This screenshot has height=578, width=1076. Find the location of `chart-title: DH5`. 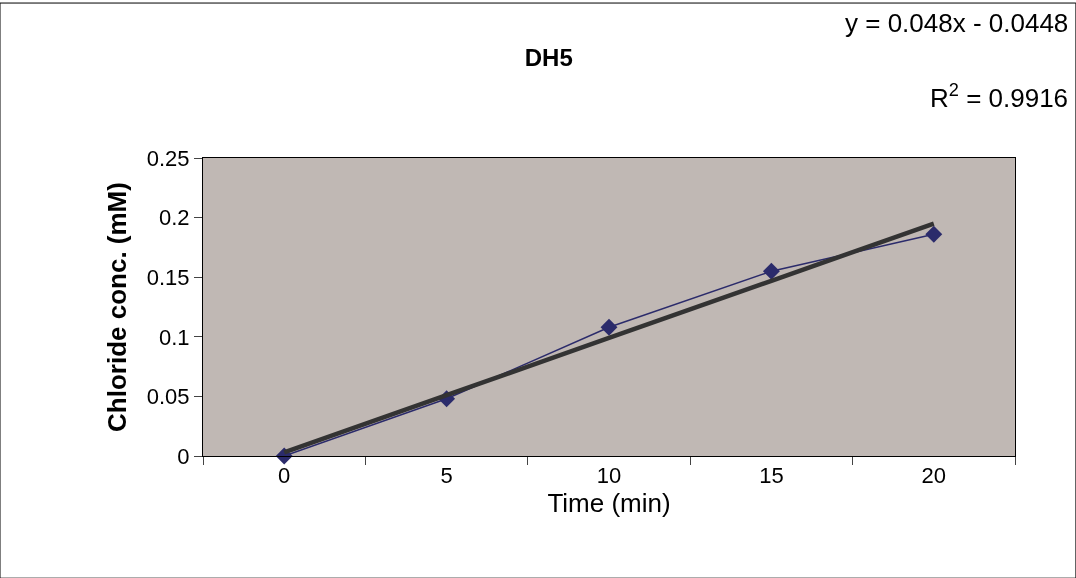

chart-title: DH5 is located at coordinates (548, 58).